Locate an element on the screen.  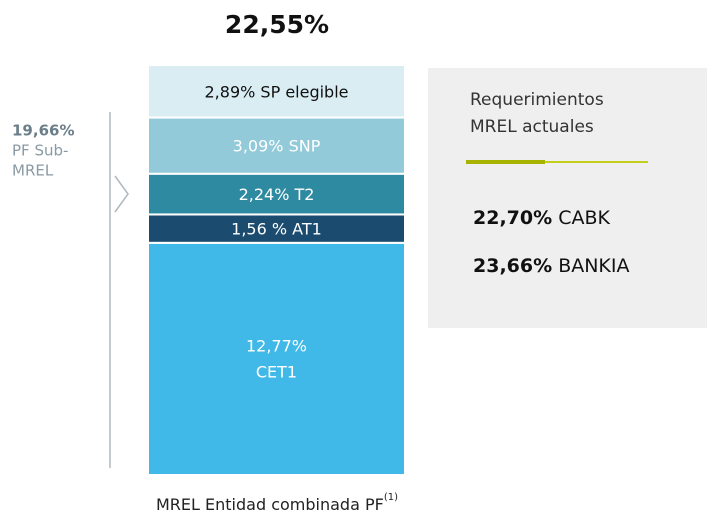
panel-entry: 22,70% CABK is located at coordinates (541, 218).